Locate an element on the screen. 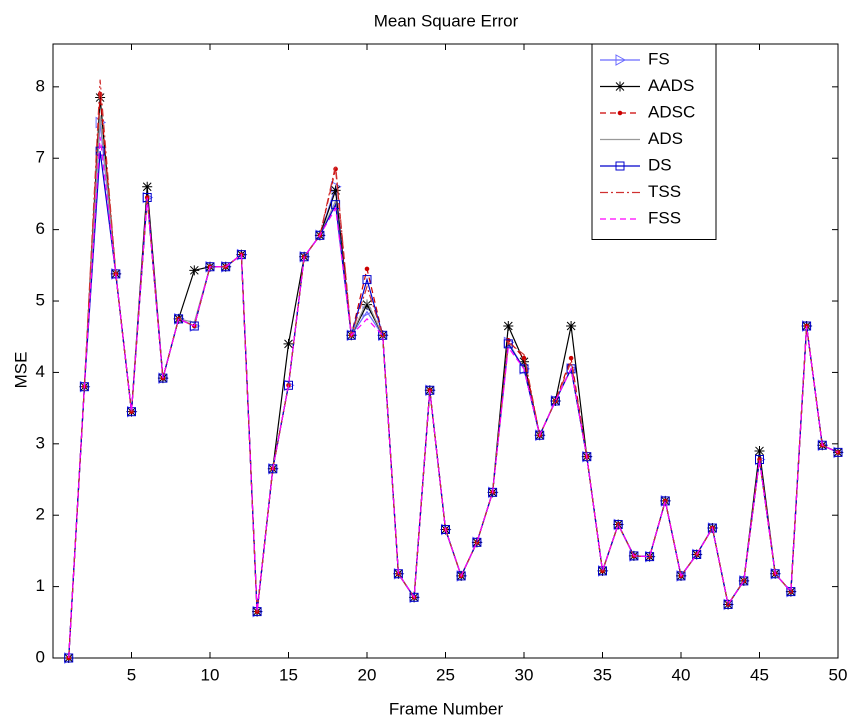 This screenshot has width=849, height=721. y-tick-label: 7 is located at coordinates (40, 157).